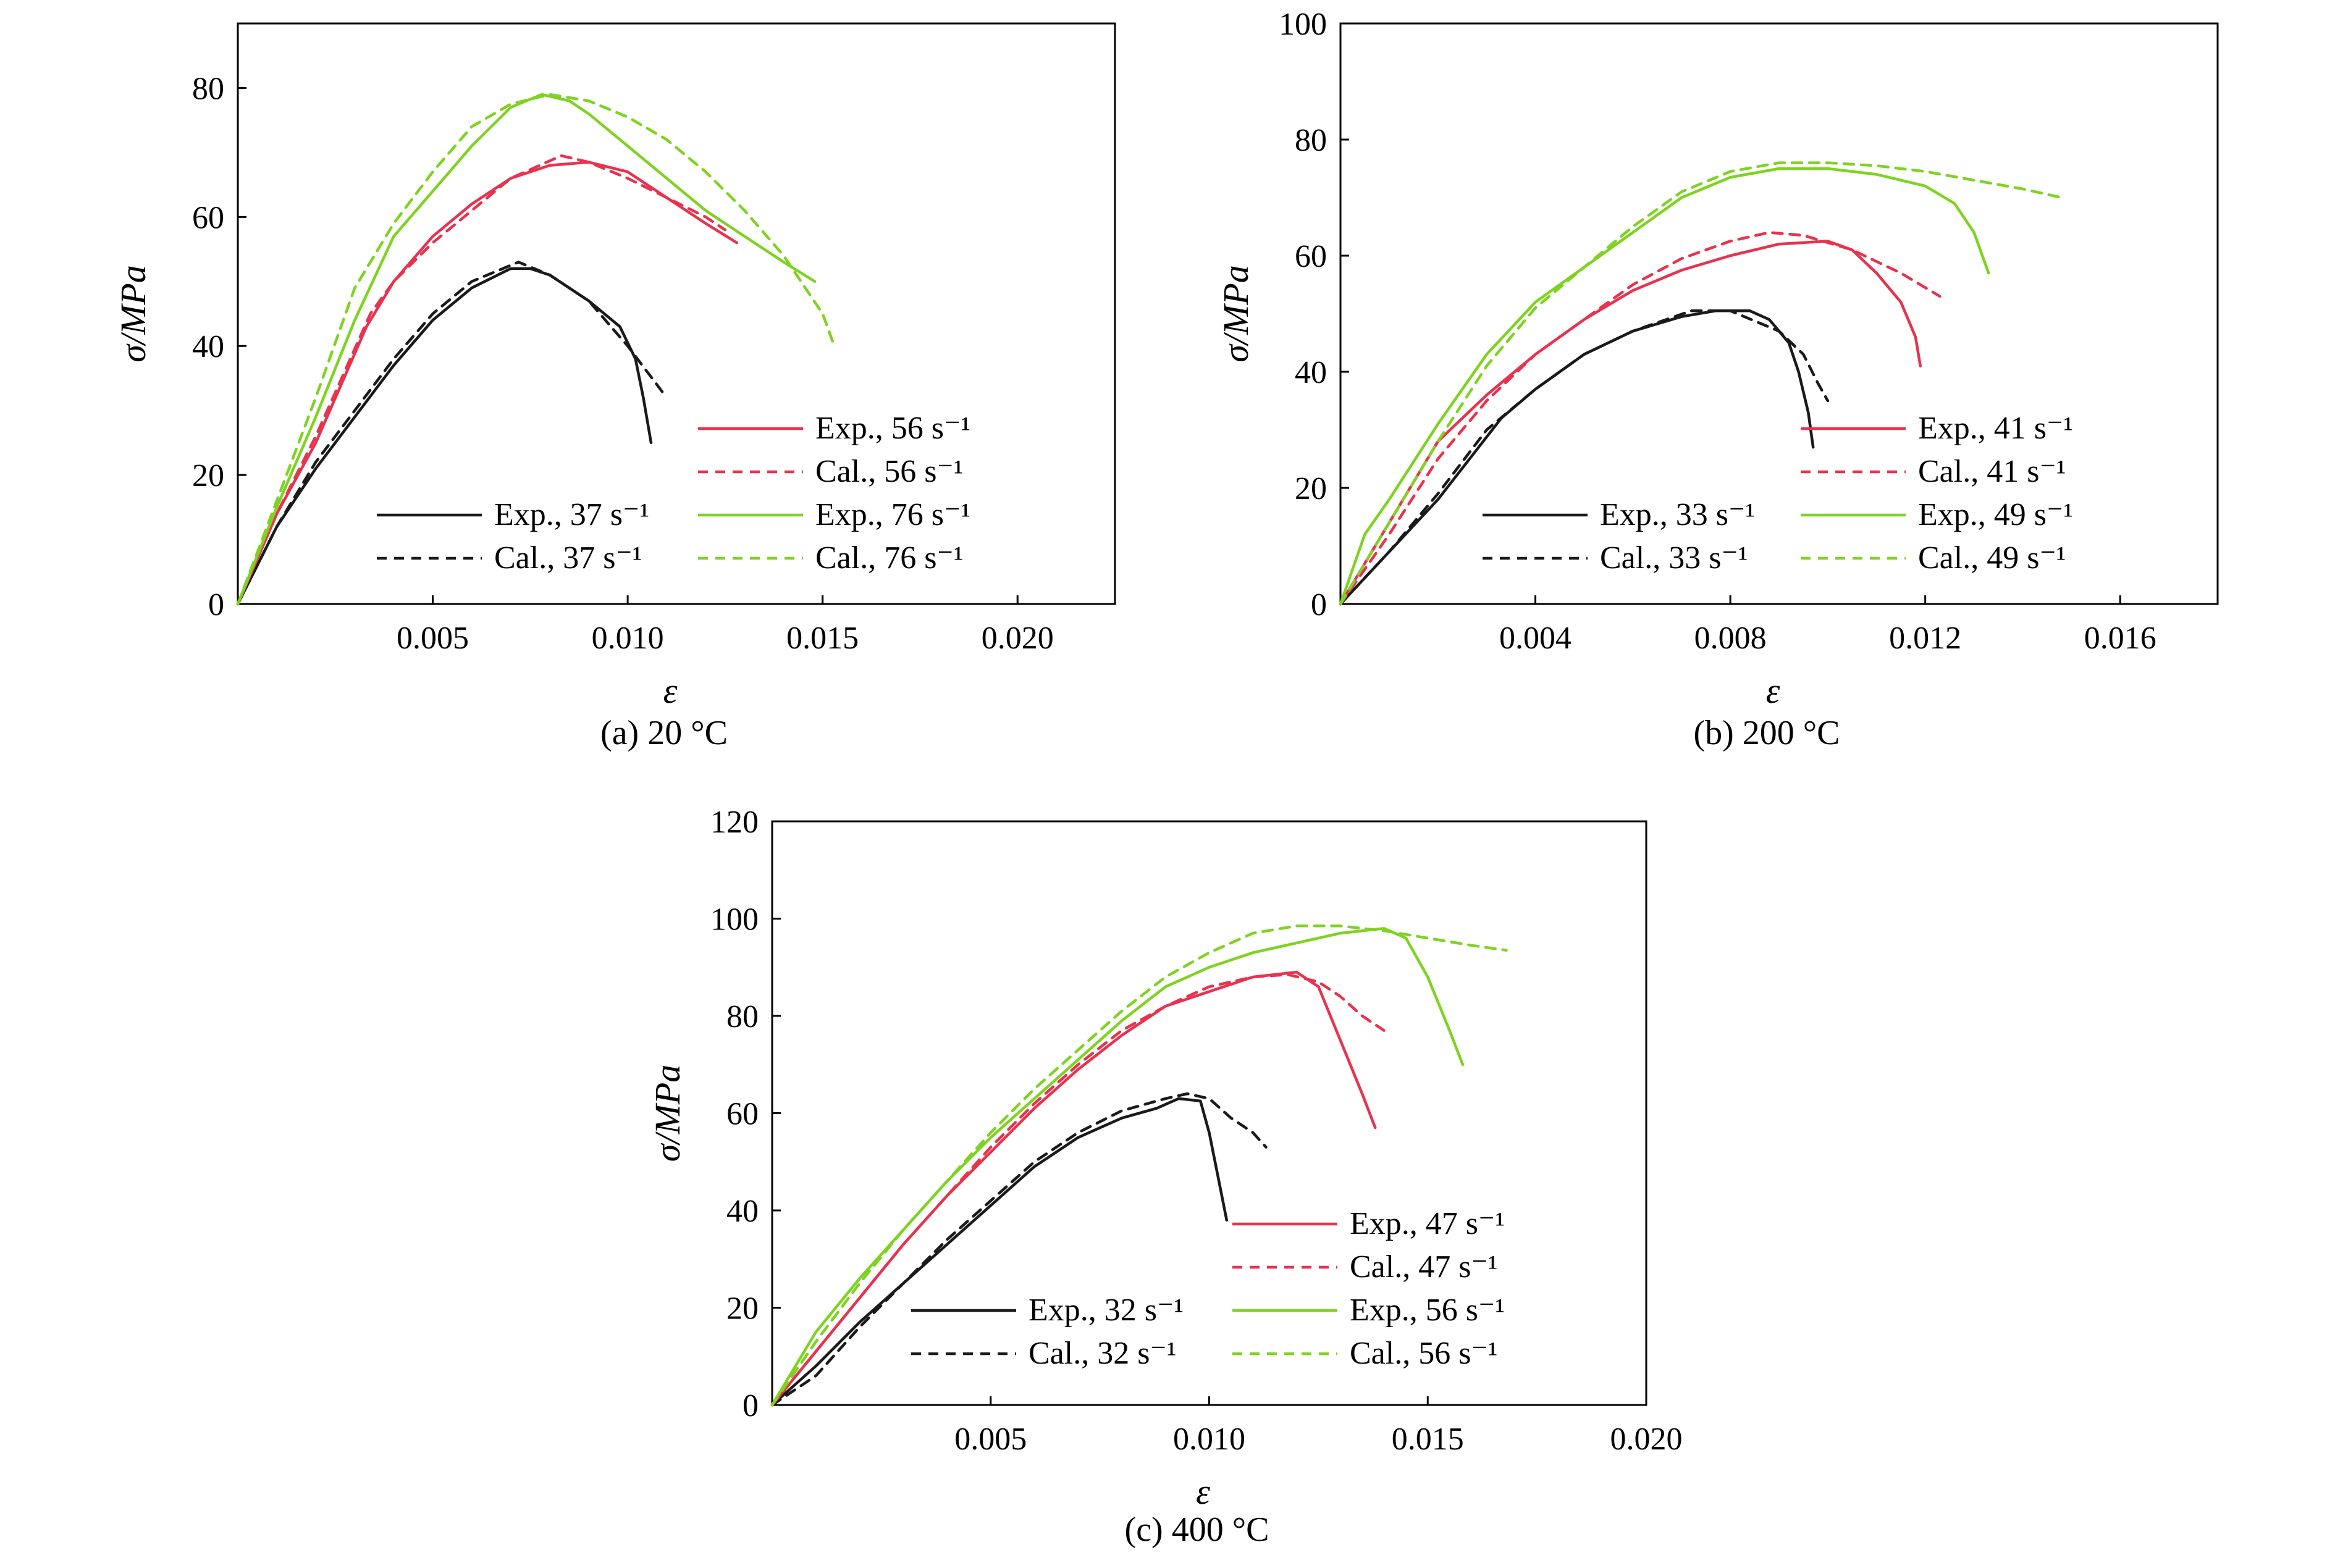 The height and width of the screenshot is (1568, 2335). Describe the element at coordinates (1995, 429) in the screenshot. I see `legend-label: Exp., 41 s⁻¹` at that location.